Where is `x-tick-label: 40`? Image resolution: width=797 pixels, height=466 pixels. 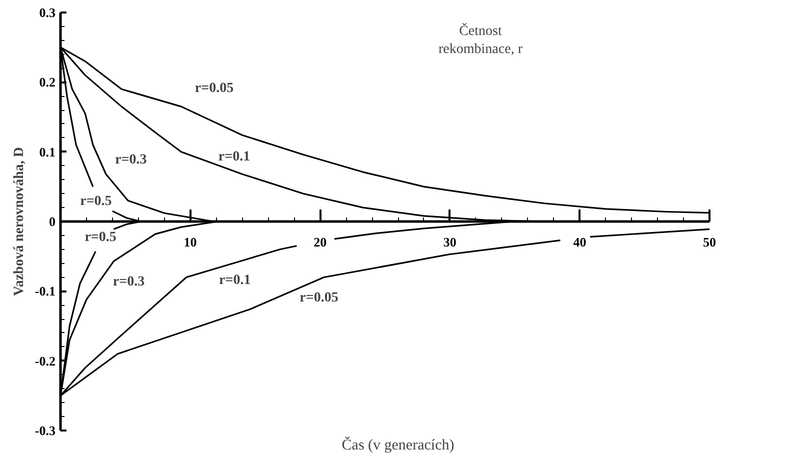 x-tick-label: 40 is located at coordinates (579, 242).